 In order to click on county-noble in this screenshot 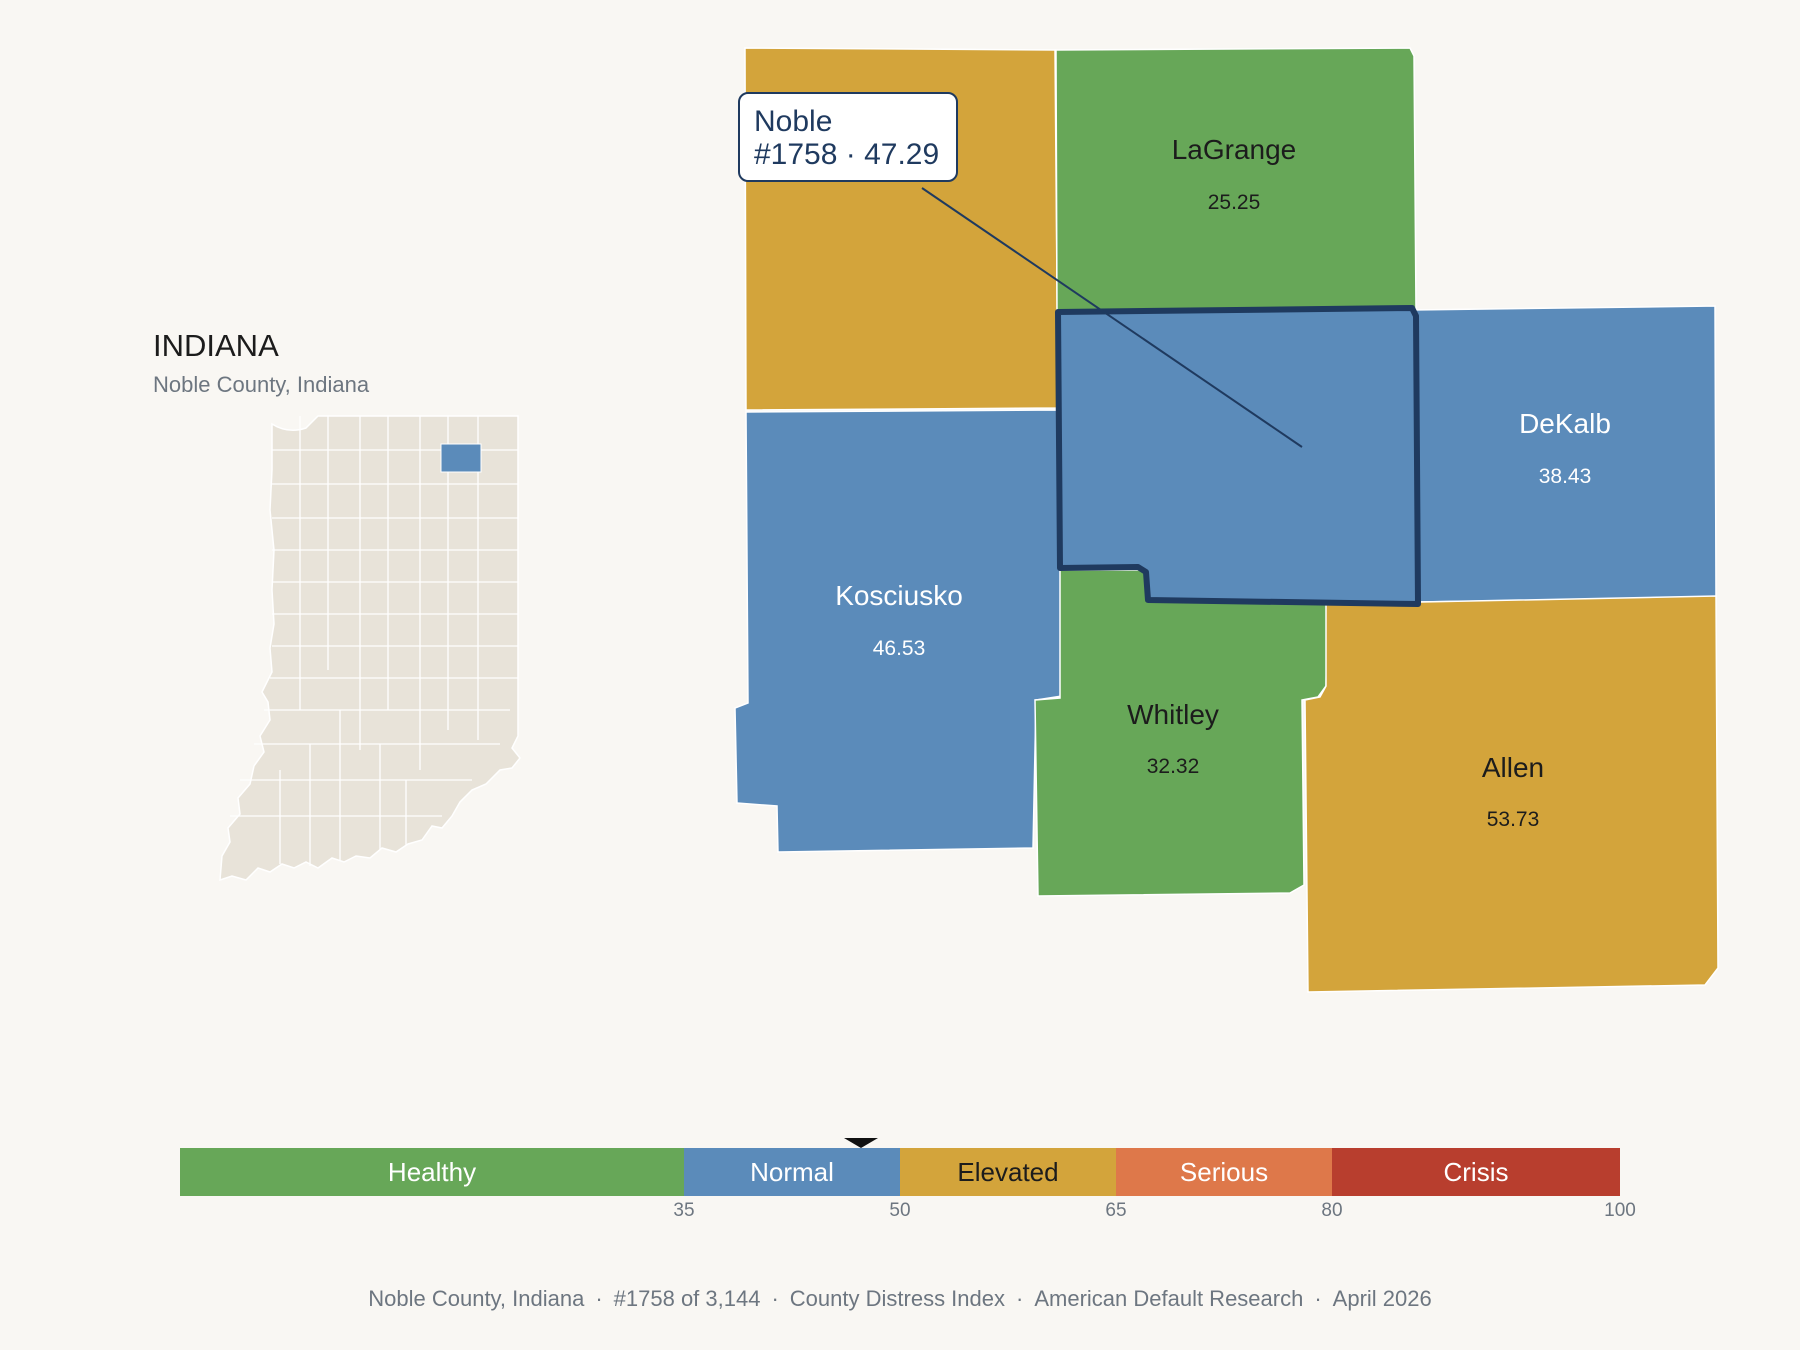, I will do `click(1238, 456)`.